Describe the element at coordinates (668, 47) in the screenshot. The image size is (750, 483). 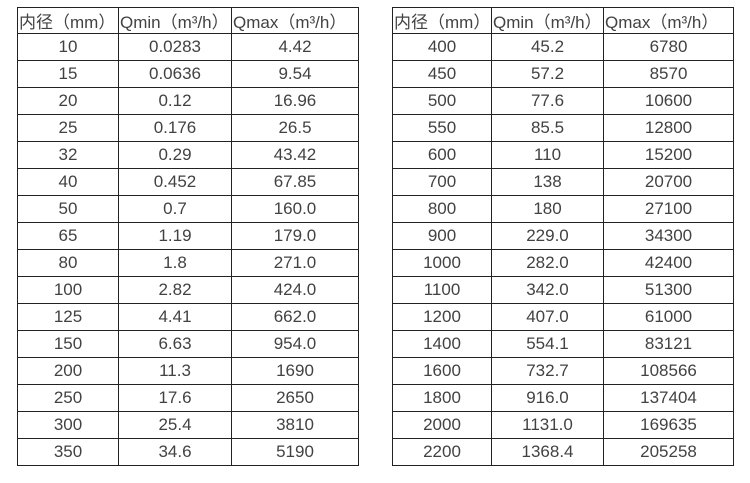
I see `table-cell: 6780` at that location.